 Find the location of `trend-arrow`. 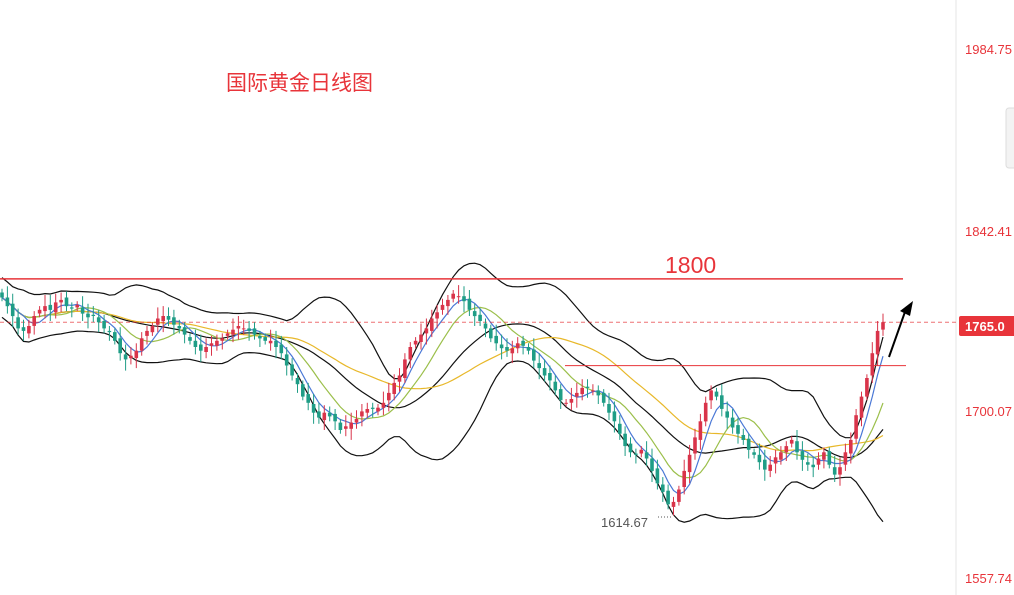

trend-arrow is located at coordinates (897, 333).